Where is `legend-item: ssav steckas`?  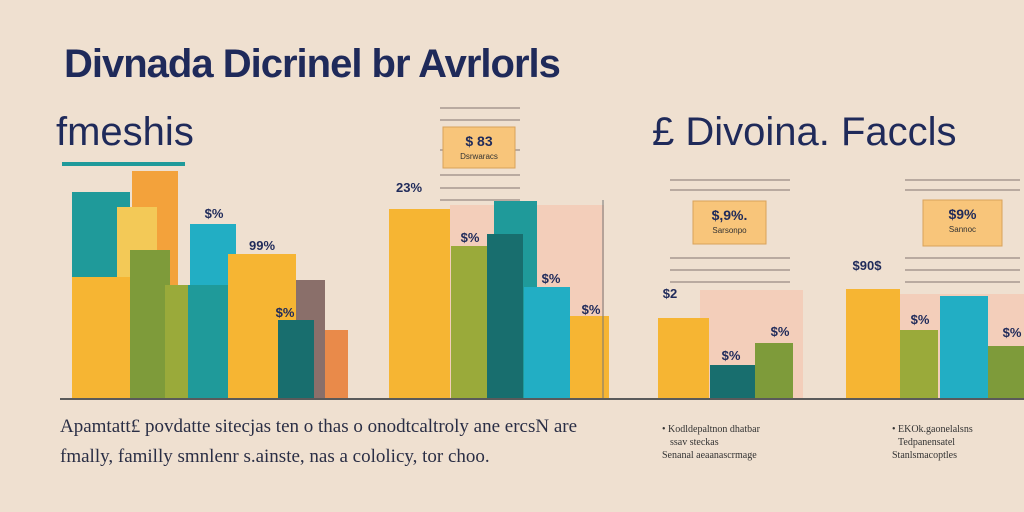
legend-item: ssav steckas is located at coordinates (694, 442).